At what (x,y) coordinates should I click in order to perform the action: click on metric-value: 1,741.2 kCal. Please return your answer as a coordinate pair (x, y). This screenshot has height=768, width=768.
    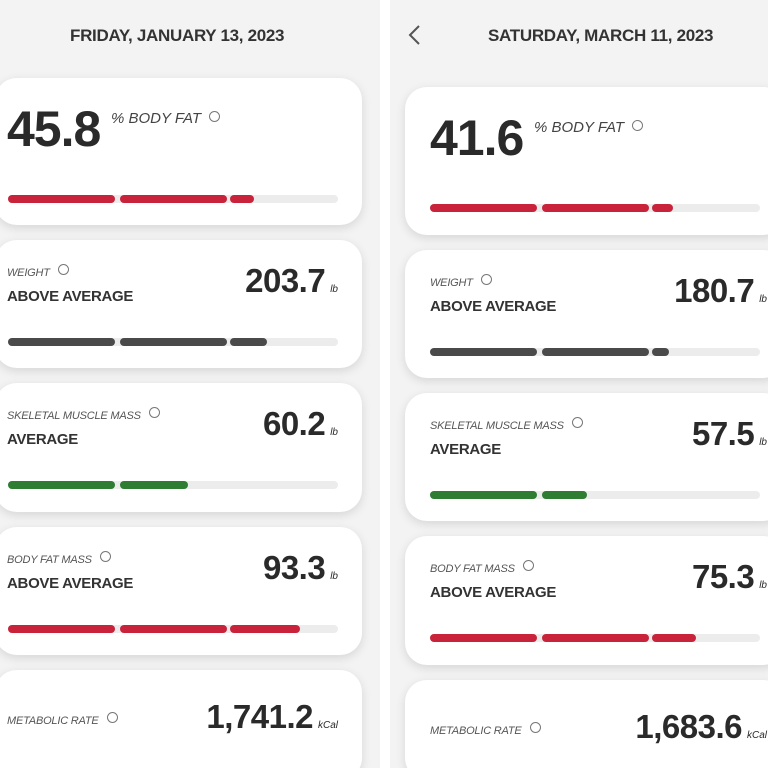
    Looking at the image, I should click on (272, 717).